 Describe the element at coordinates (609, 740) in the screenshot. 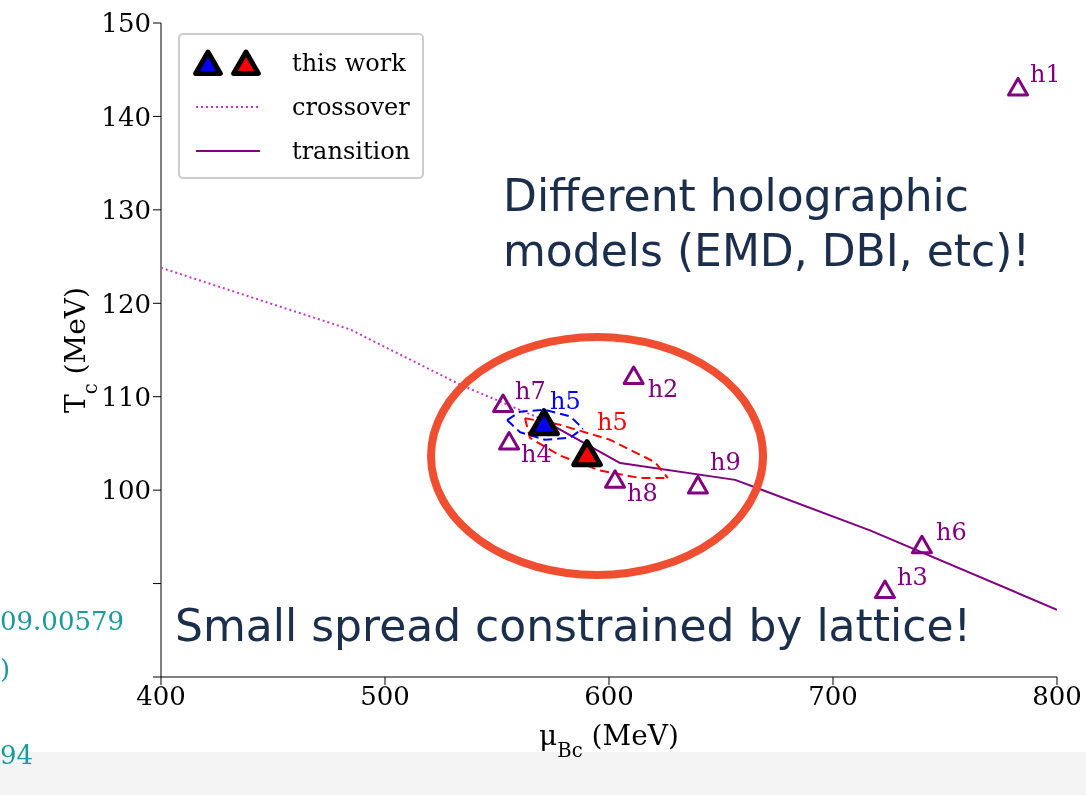

I see `x-axis-title: μ$_{Bc}$ (MeV)` at that location.